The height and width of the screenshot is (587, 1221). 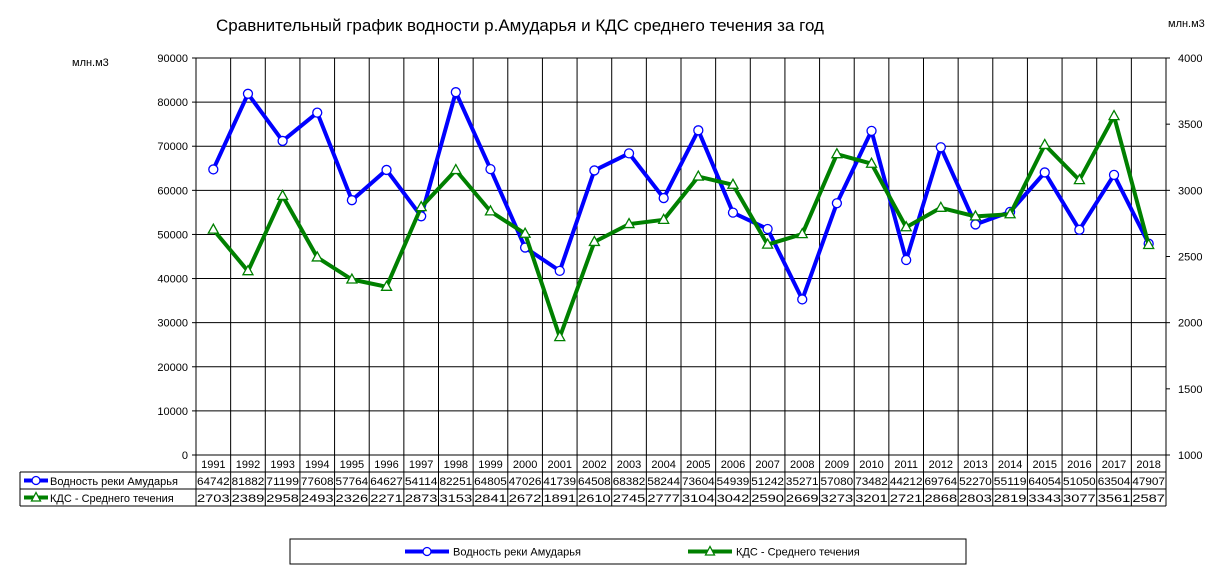 I want to click on table-cell: 54939, so click(x=733, y=482).